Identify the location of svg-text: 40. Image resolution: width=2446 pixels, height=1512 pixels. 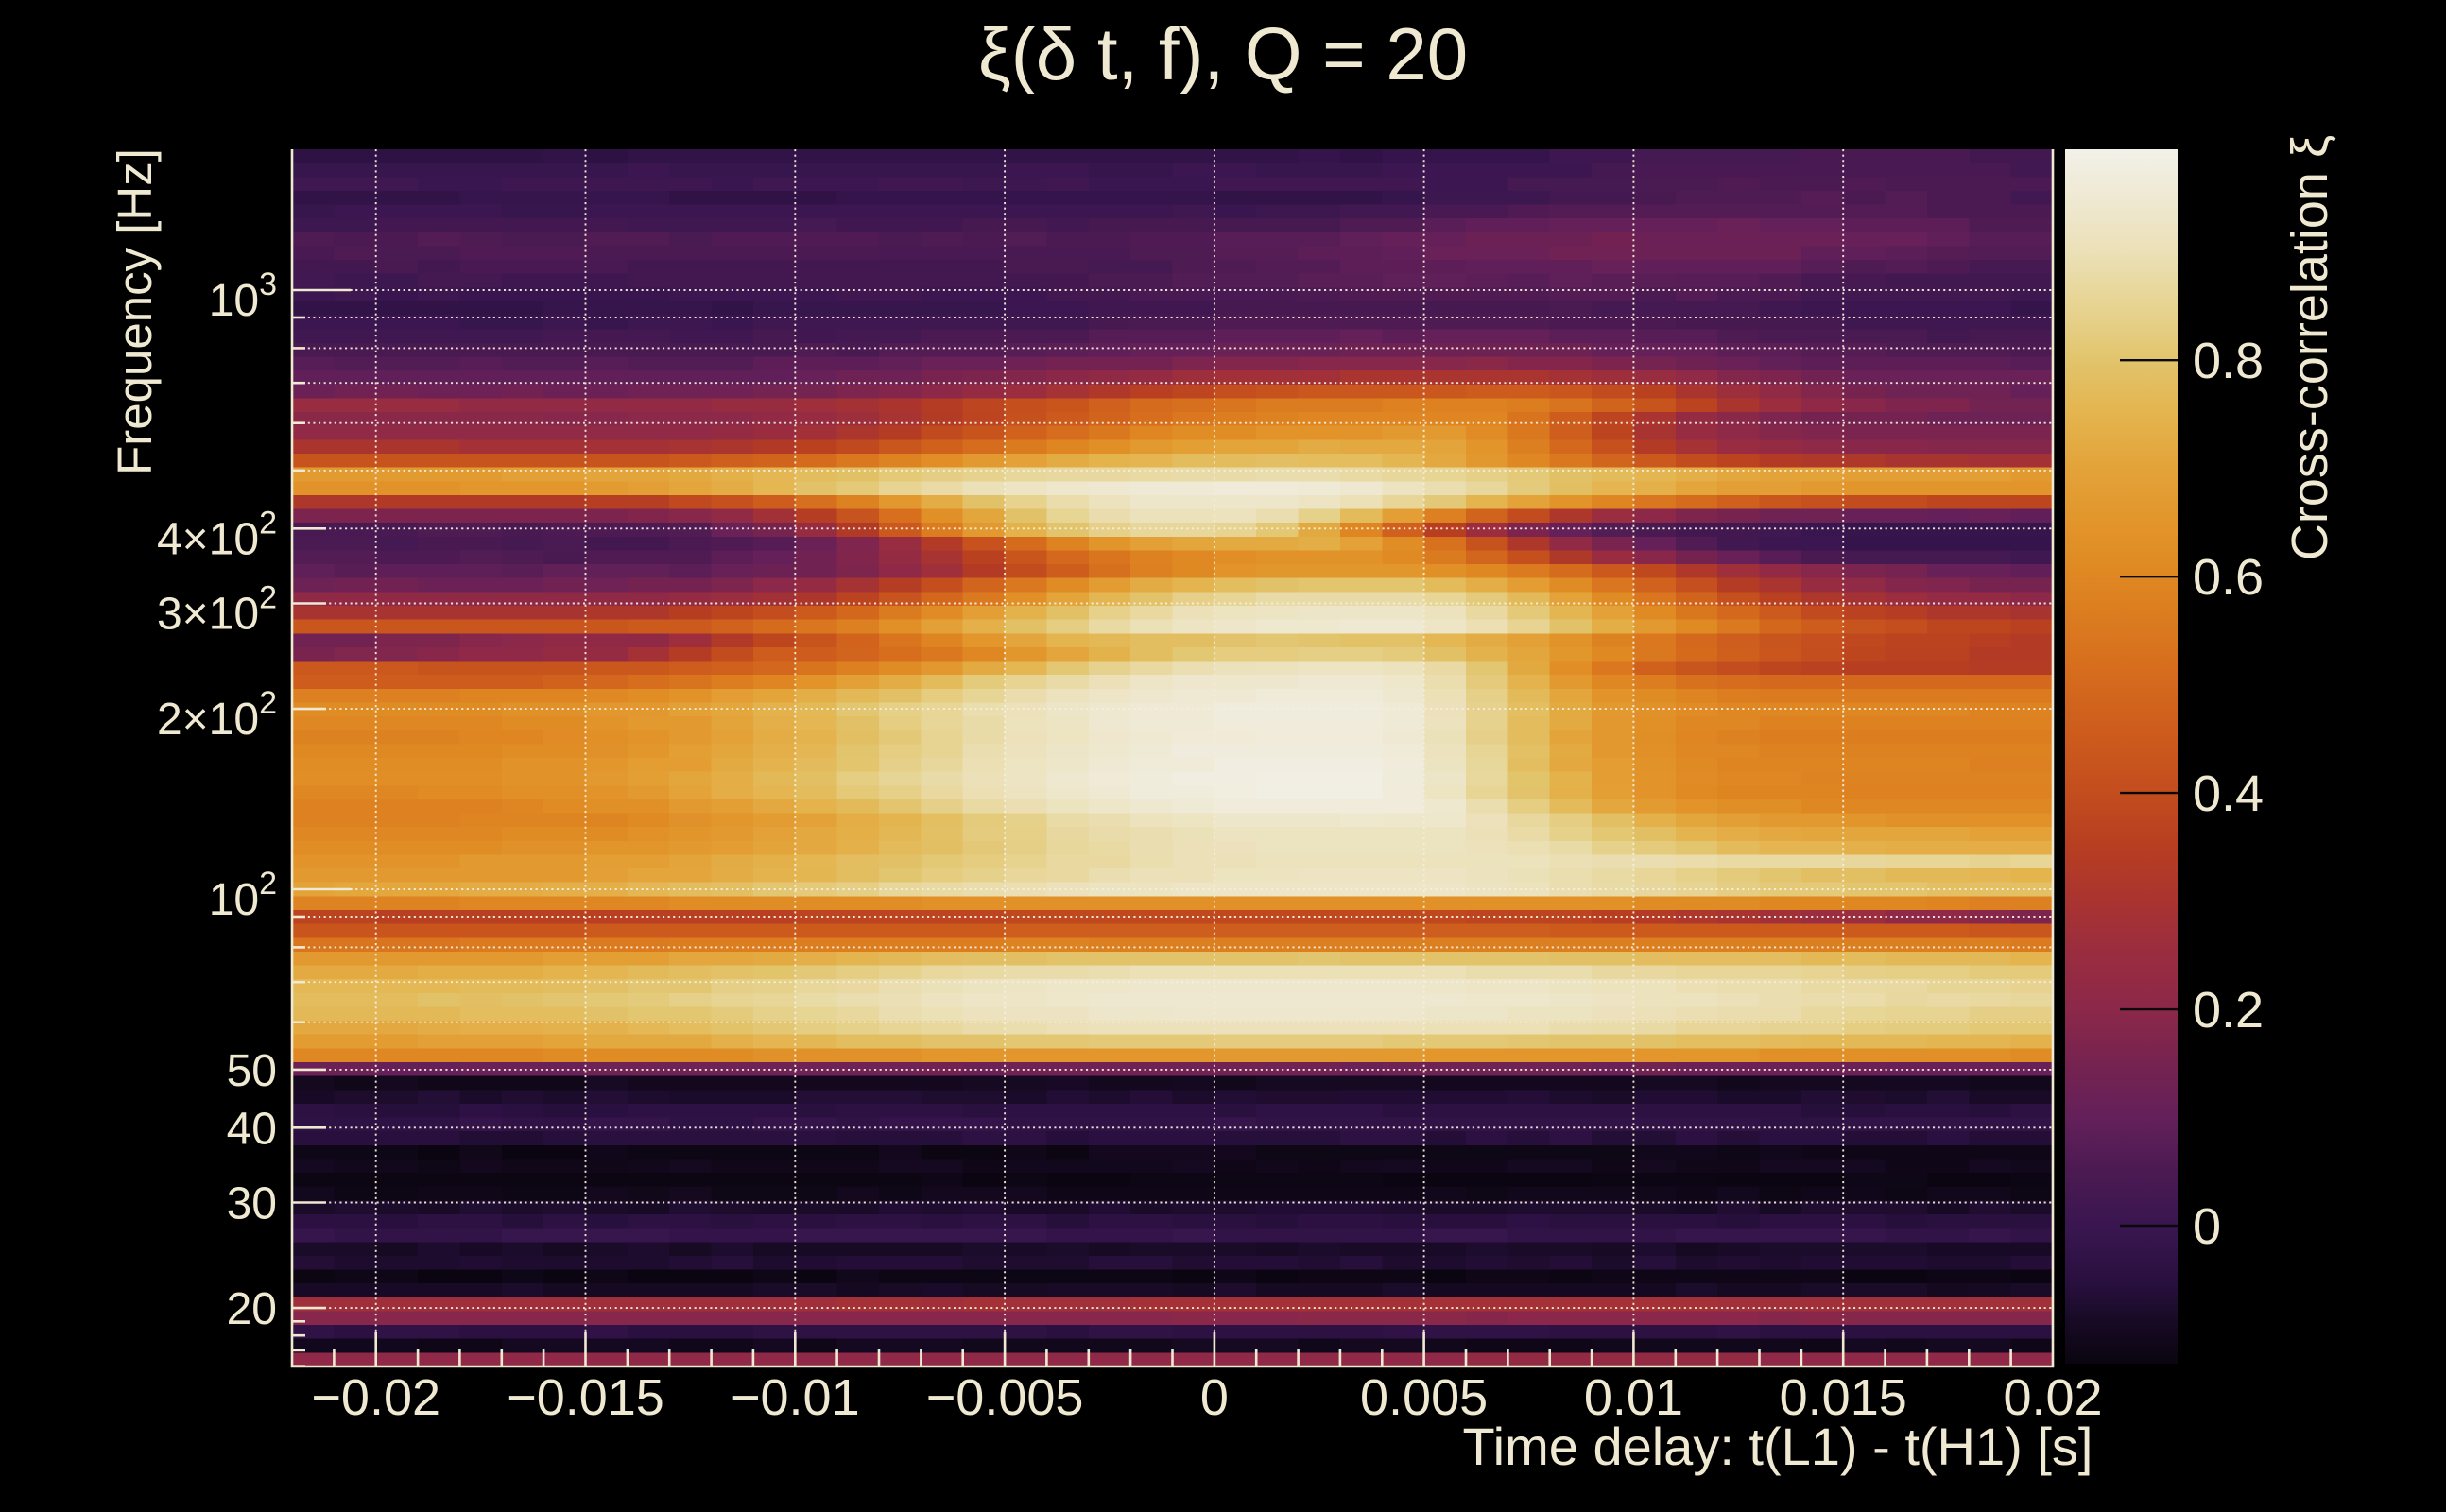
(252, 1129).